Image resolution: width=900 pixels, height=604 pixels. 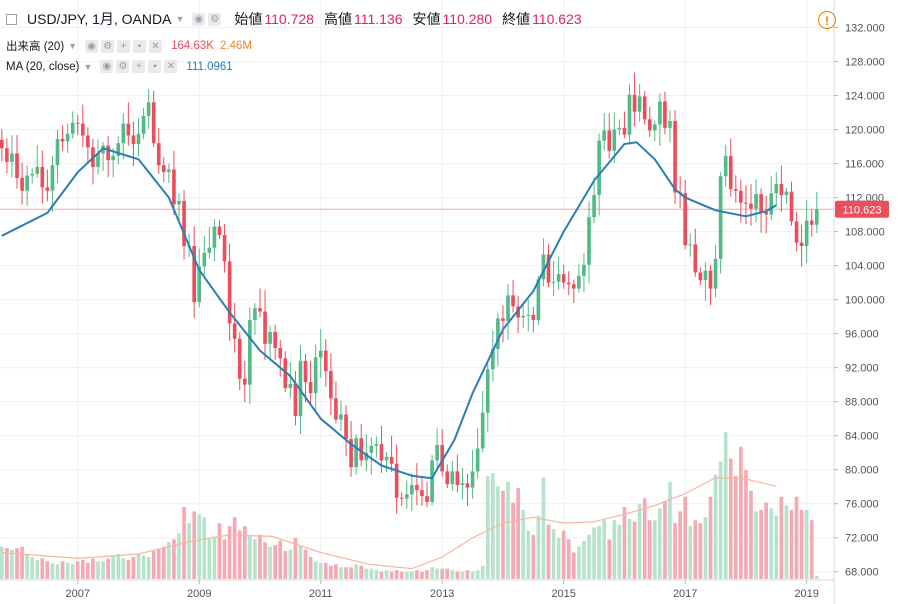 What do you see at coordinates (827, 20) in the screenshot?
I see `alert-icon: !` at bounding box center [827, 20].